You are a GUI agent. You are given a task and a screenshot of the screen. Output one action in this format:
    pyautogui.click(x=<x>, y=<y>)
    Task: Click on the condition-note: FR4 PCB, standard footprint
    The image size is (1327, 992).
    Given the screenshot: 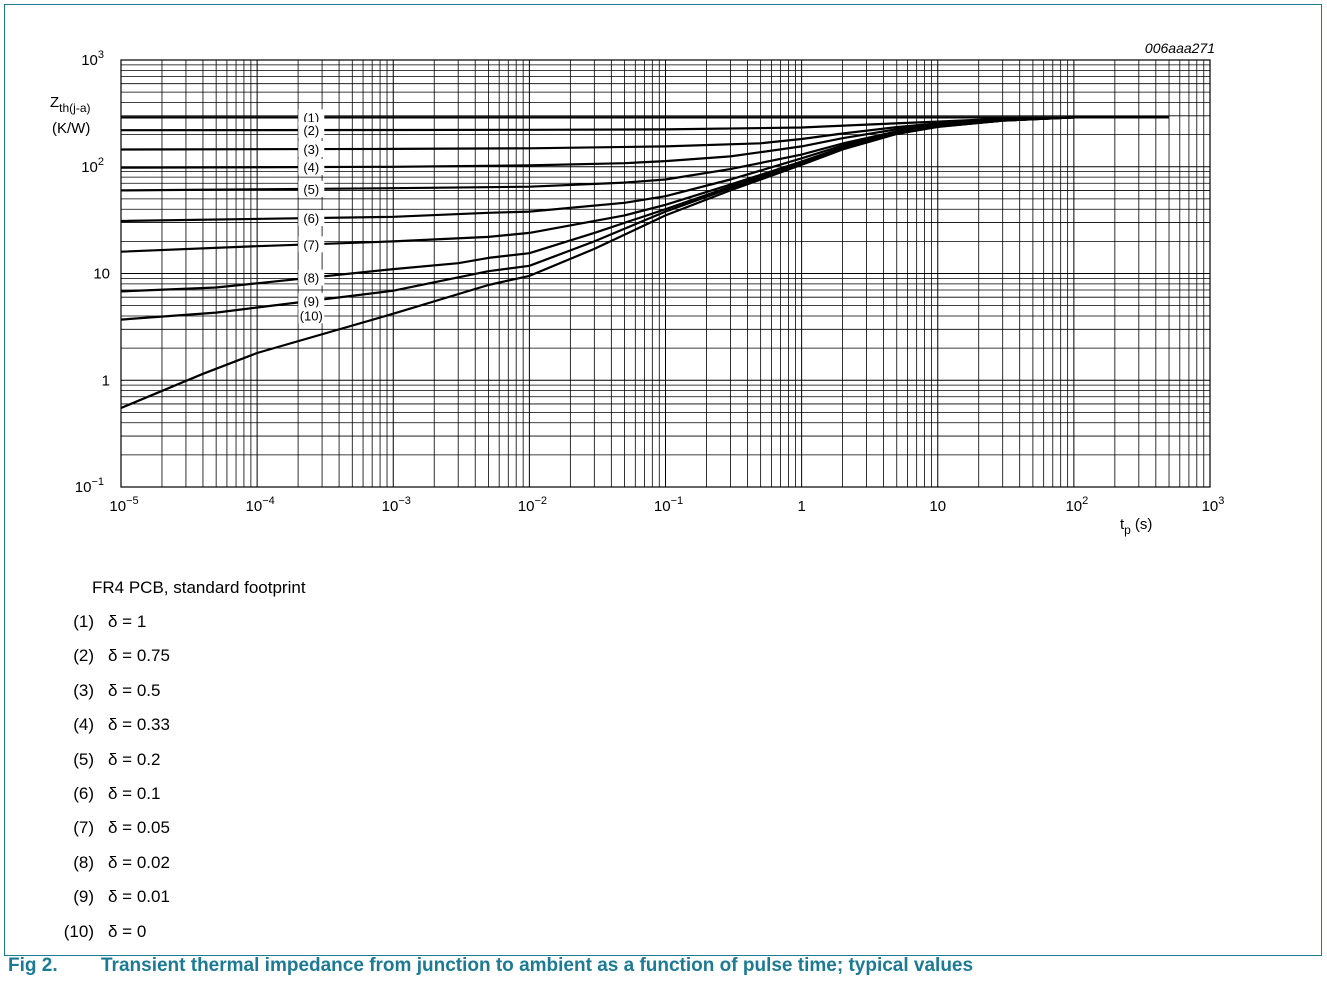 What is the action you would take?
    pyautogui.click(x=199, y=587)
    